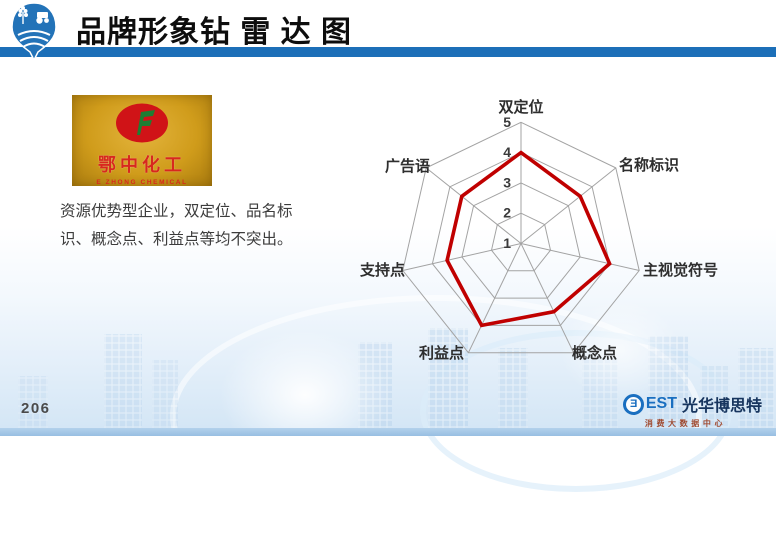 The width and height of the screenshot is (776, 537). Describe the element at coordinates (34, 34) in the screenshot. I see `balloon-pin-logo-icon` at that location.